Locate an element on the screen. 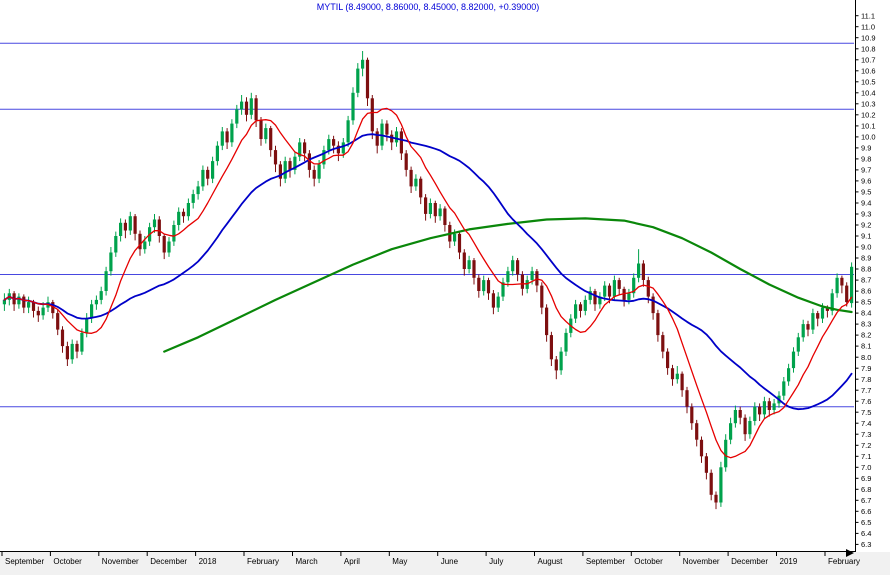  y-axis-label: 7.3 is located at coordinates (866, 434).